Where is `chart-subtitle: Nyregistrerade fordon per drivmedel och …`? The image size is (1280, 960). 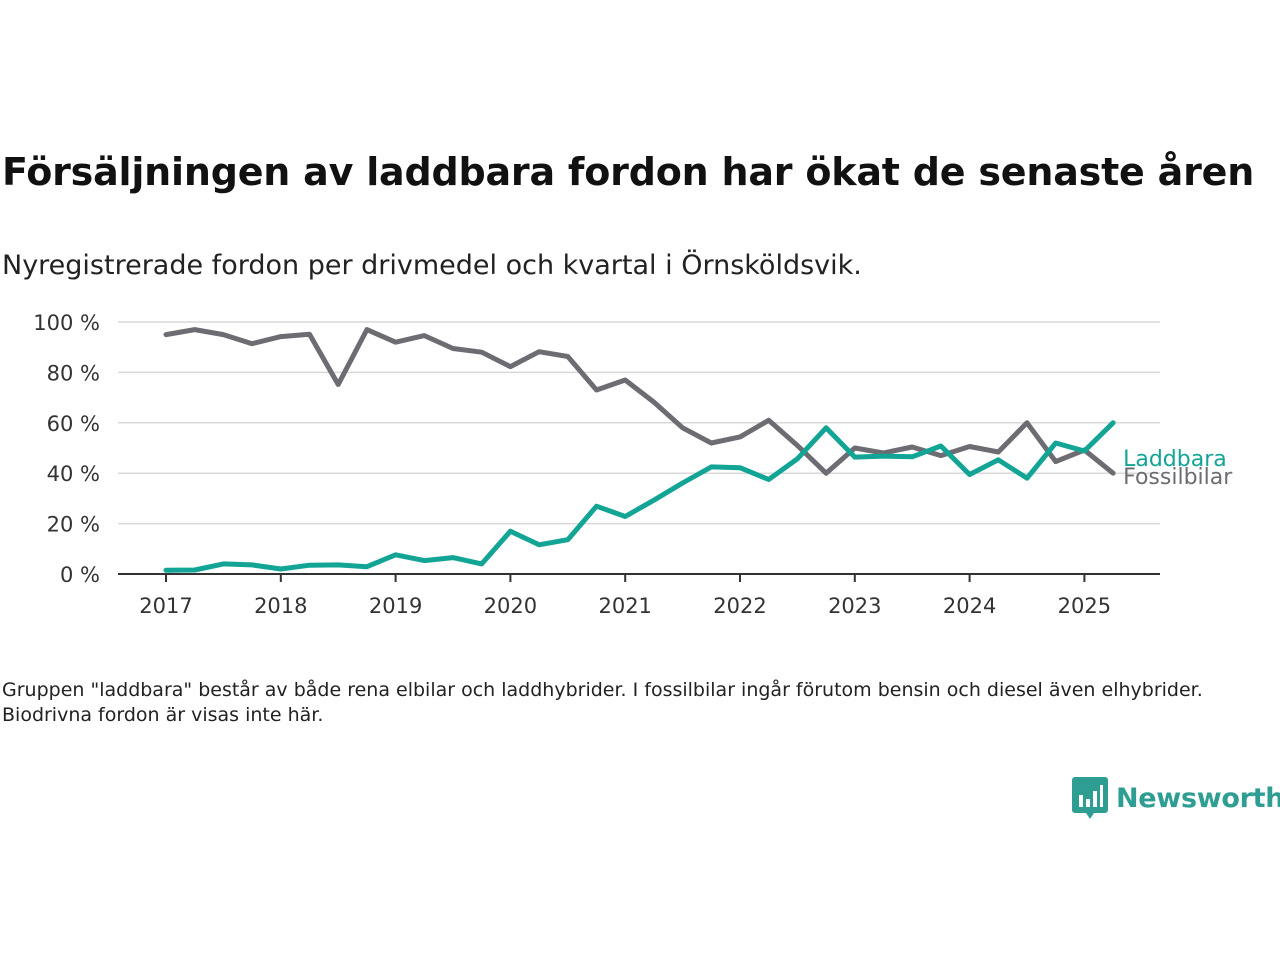 chart-subtitle: Nyregistrerade fordon per drivmedel och … is located at coordinates (432, 265).